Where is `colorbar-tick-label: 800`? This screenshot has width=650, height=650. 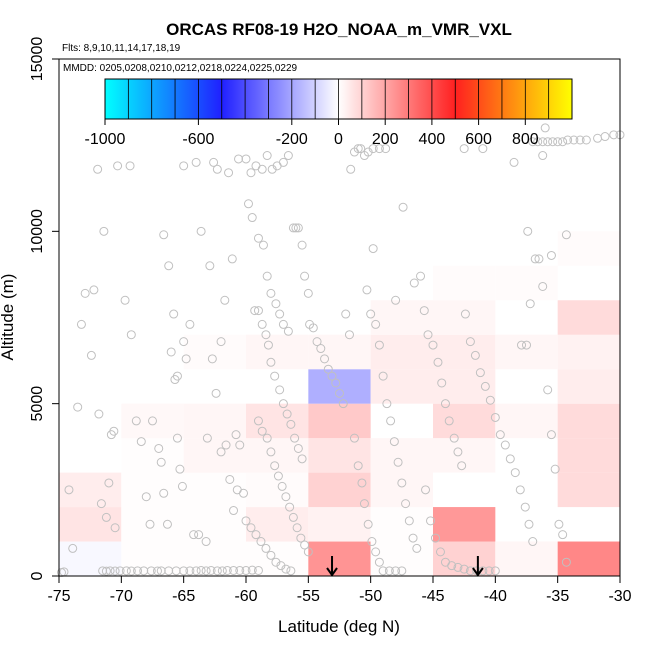 colorbar-tick-label: 800 is located at coordinates (525, 139).